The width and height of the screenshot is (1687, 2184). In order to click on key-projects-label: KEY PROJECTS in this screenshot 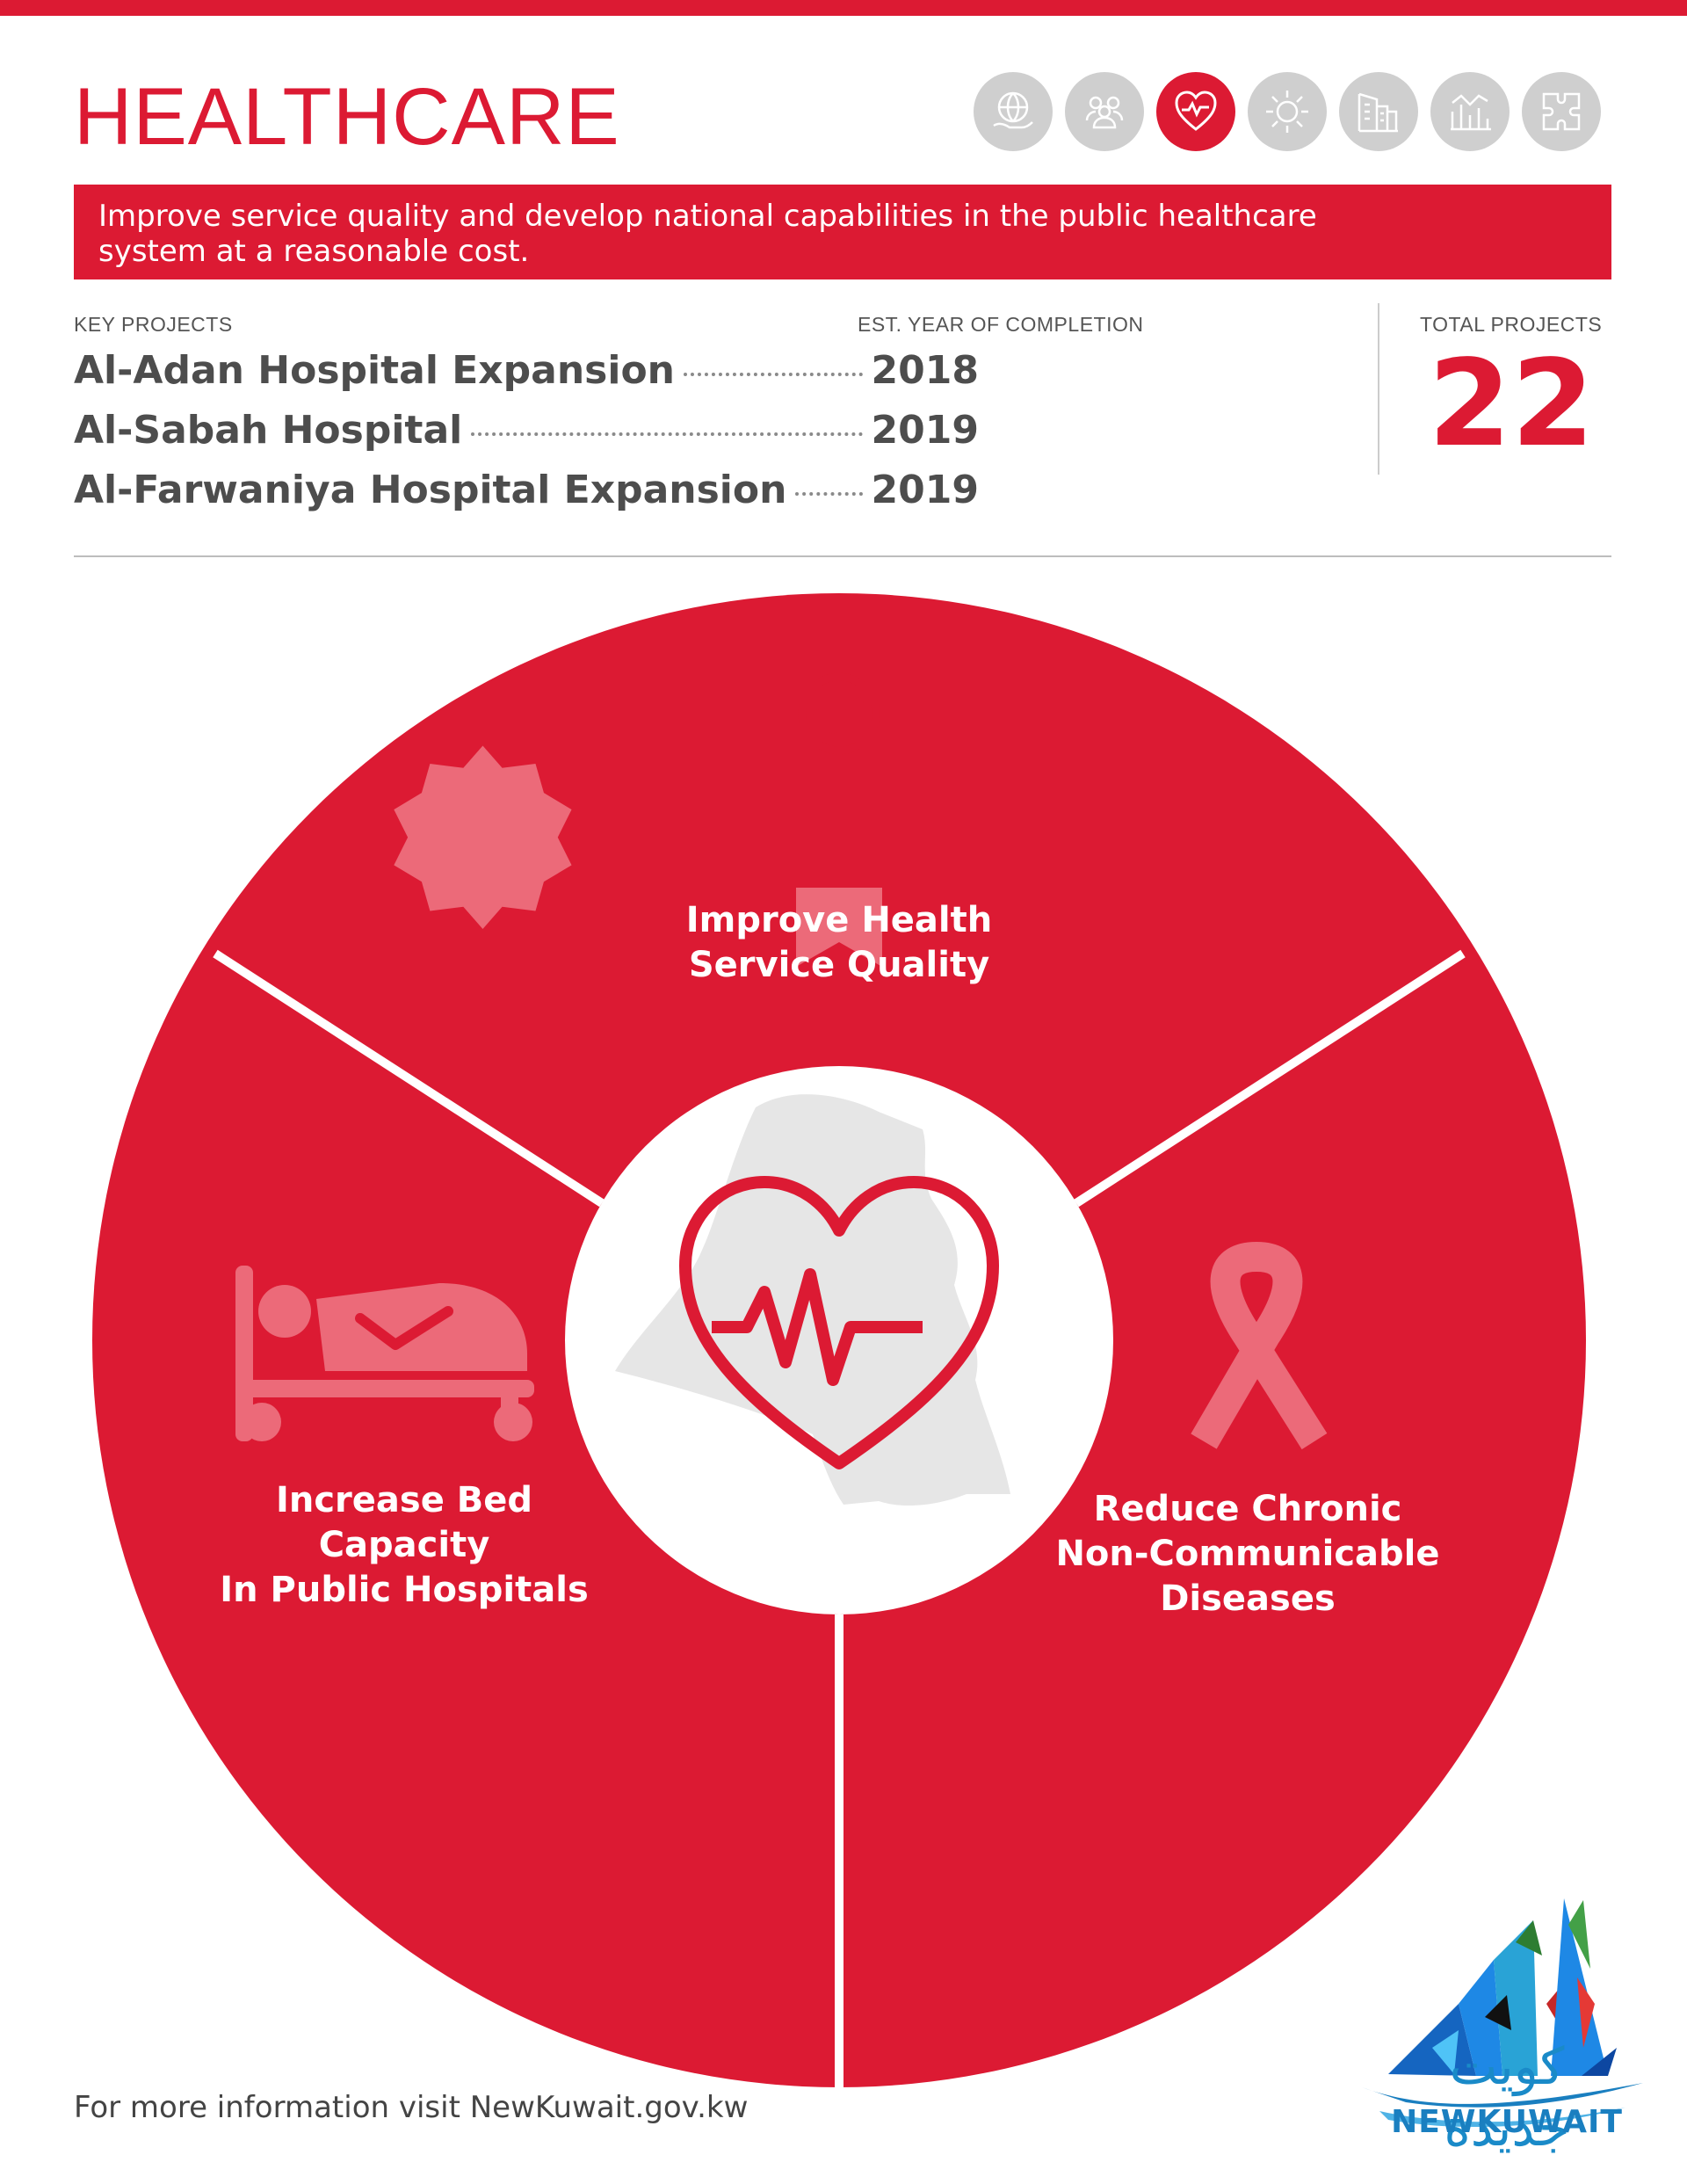, I will do `click(153, 324)`.